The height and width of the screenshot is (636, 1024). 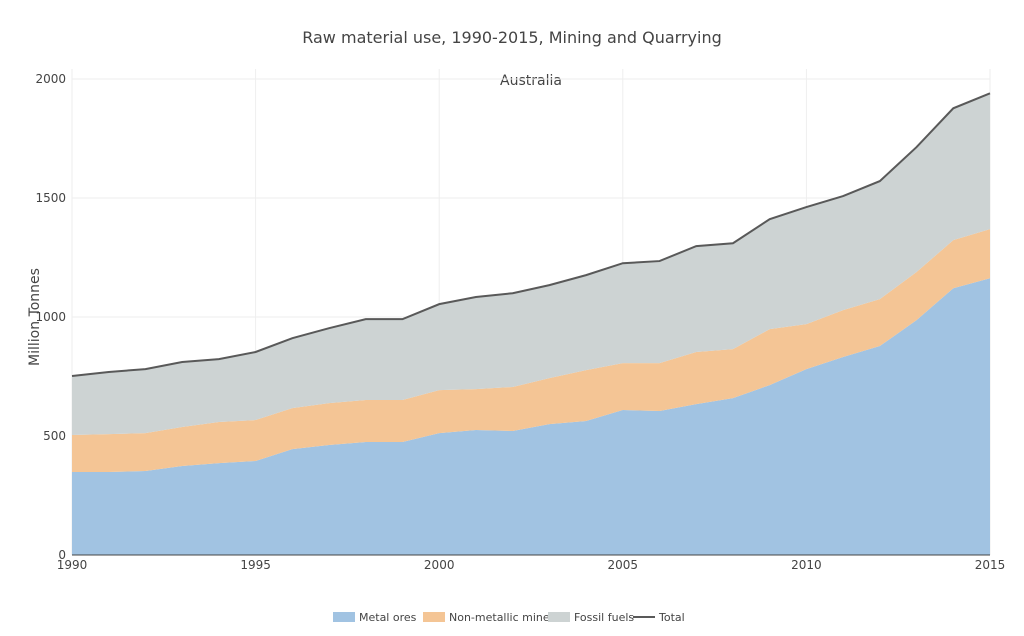 What do you see at coordinates (990, 565) in the screenshot?
I see `x-tick-label: 2015` at bounding box center [990, 565].